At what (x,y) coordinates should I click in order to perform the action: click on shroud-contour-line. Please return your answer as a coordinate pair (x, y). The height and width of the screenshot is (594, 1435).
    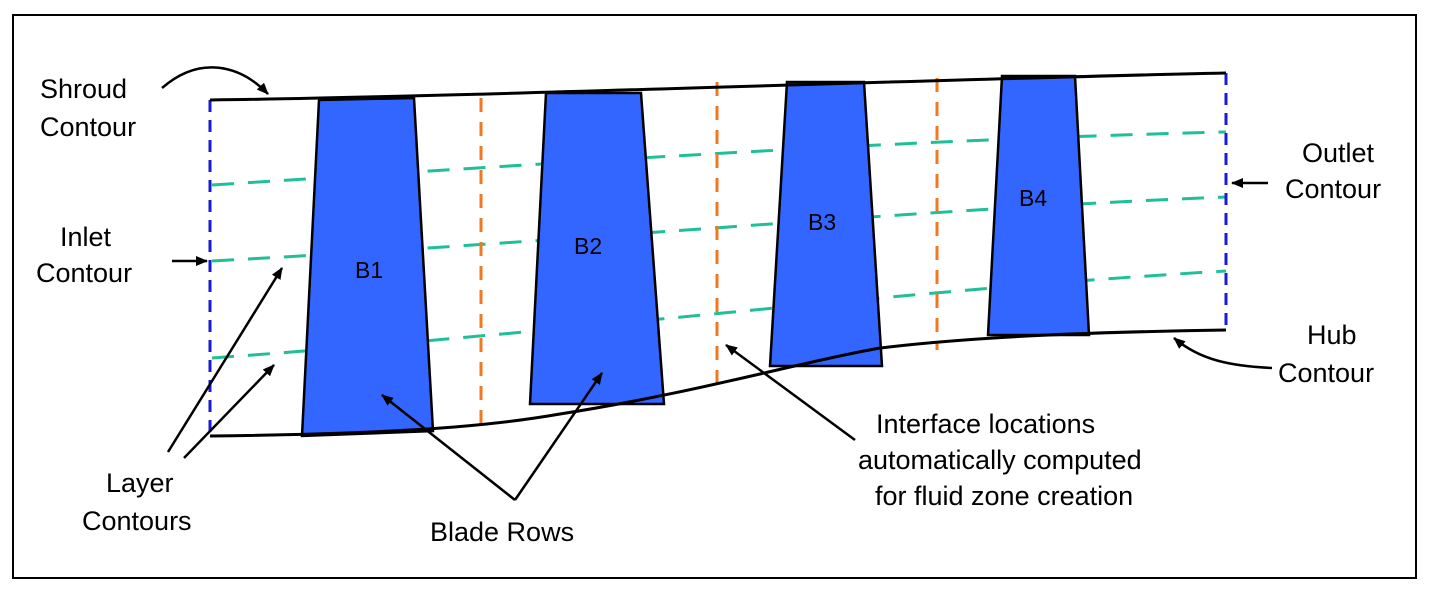
    Looking at the image, I should click on (718, 86).